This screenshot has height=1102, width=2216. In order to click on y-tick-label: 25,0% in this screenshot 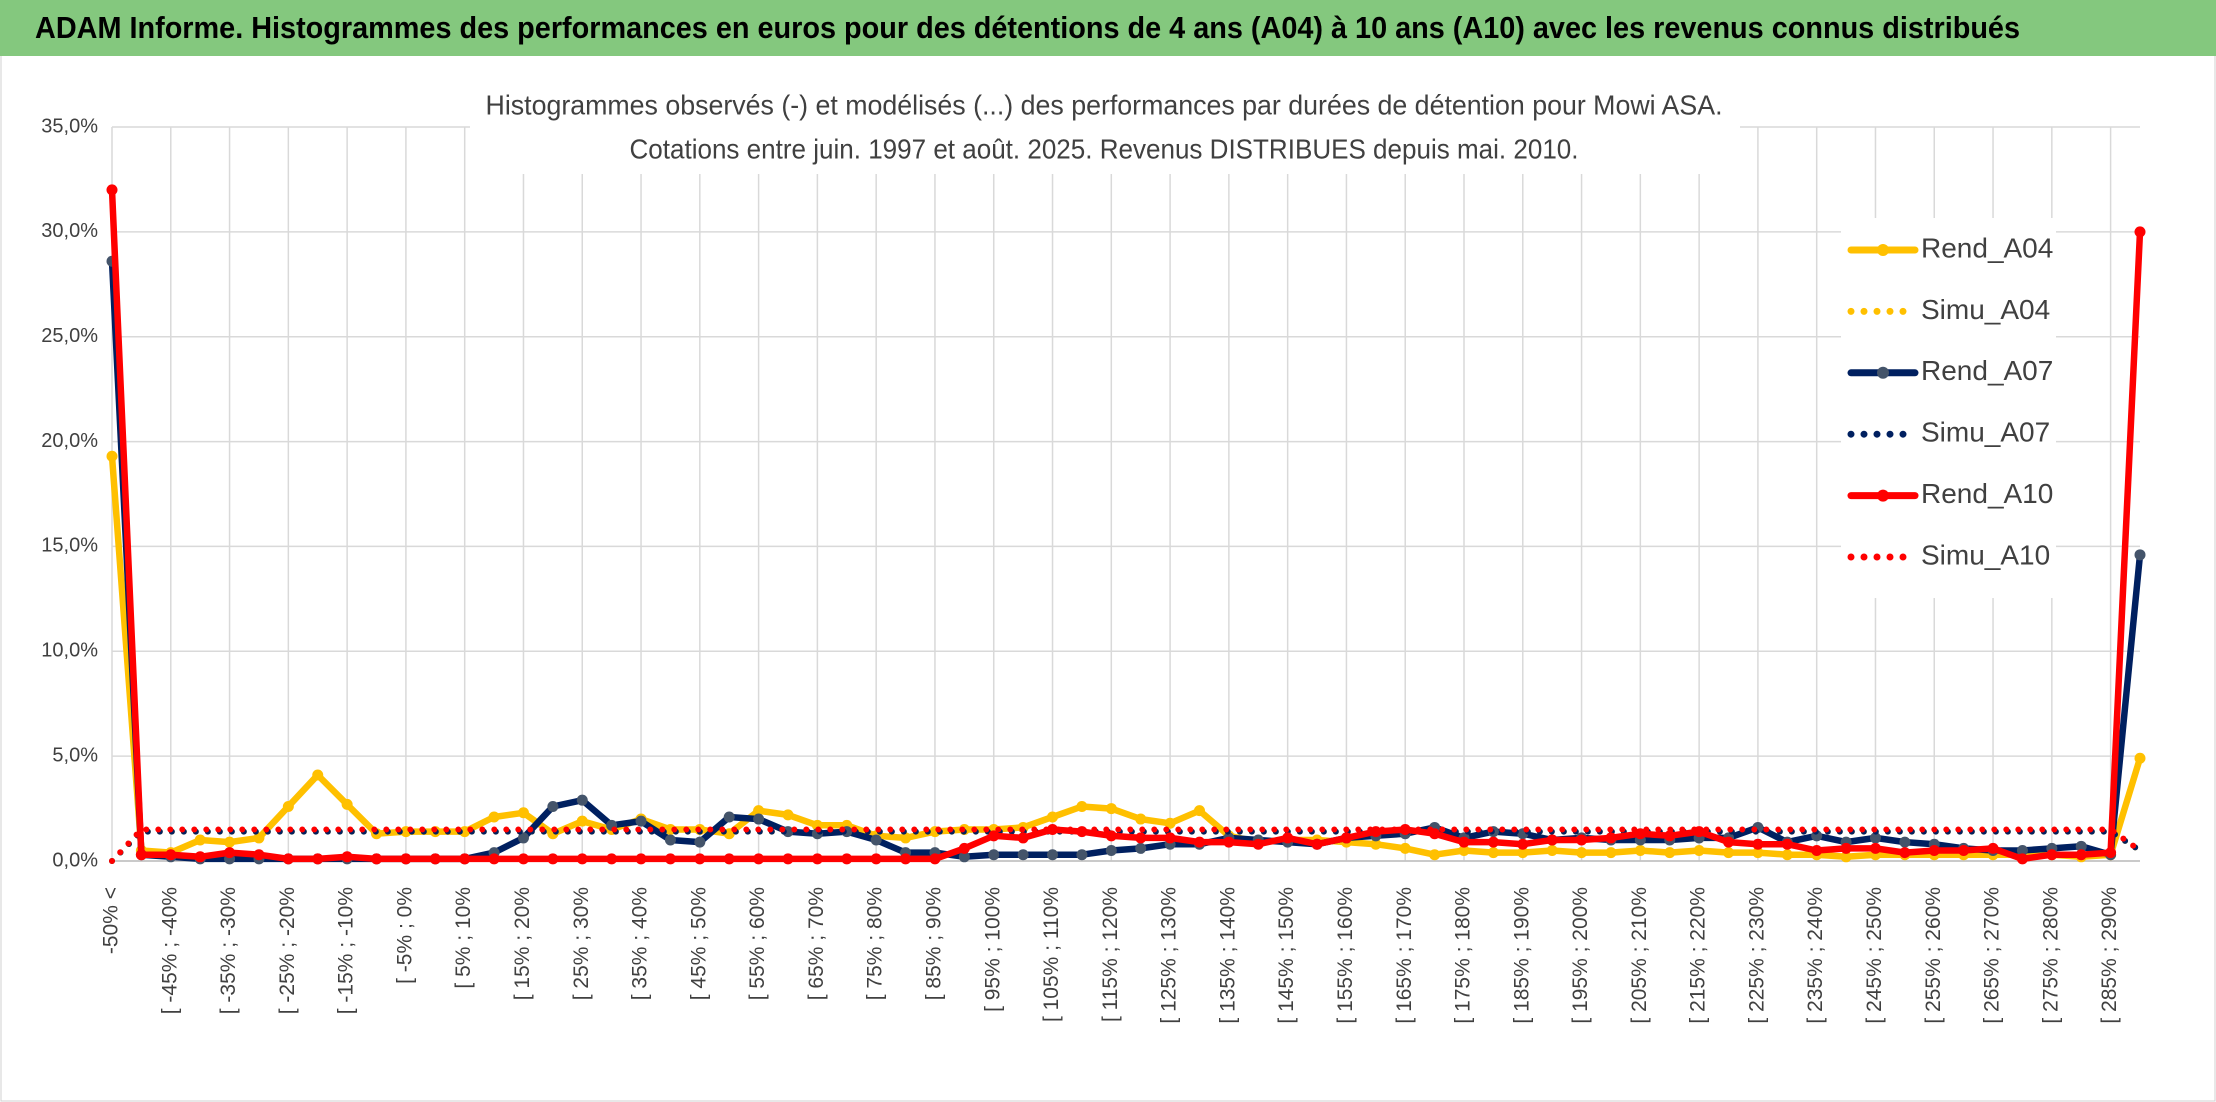, I will do `click(69, 336)`.